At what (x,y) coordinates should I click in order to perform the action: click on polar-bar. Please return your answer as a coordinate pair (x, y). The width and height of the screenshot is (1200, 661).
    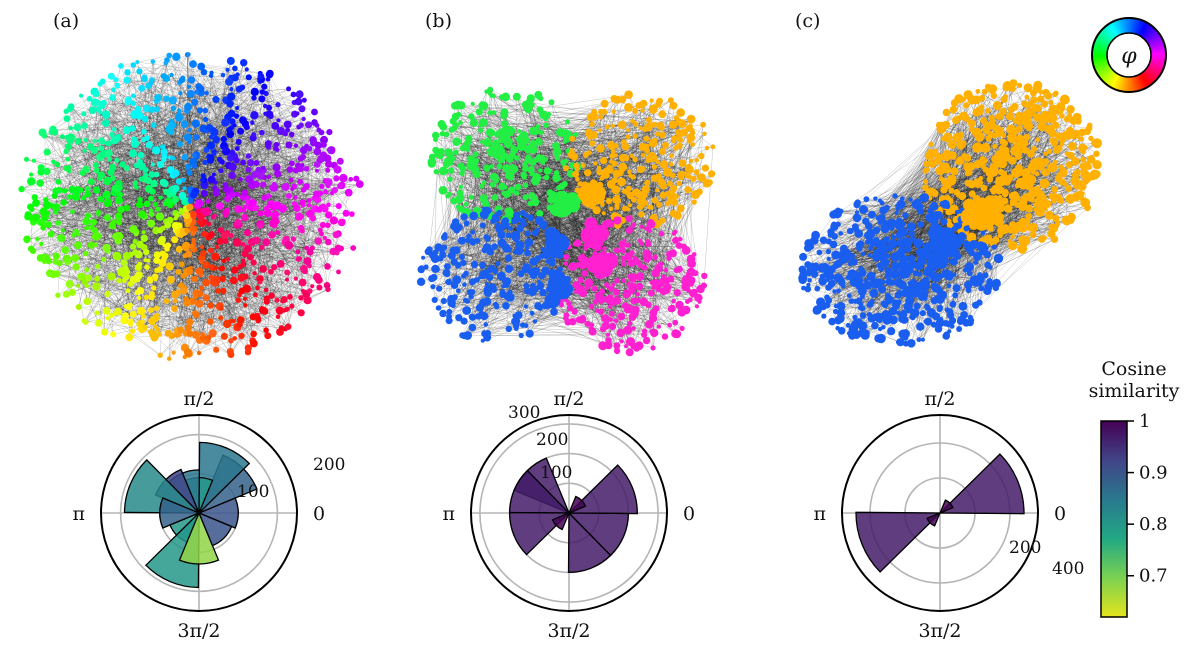
    Looking at the image, I should click on (577, 505).